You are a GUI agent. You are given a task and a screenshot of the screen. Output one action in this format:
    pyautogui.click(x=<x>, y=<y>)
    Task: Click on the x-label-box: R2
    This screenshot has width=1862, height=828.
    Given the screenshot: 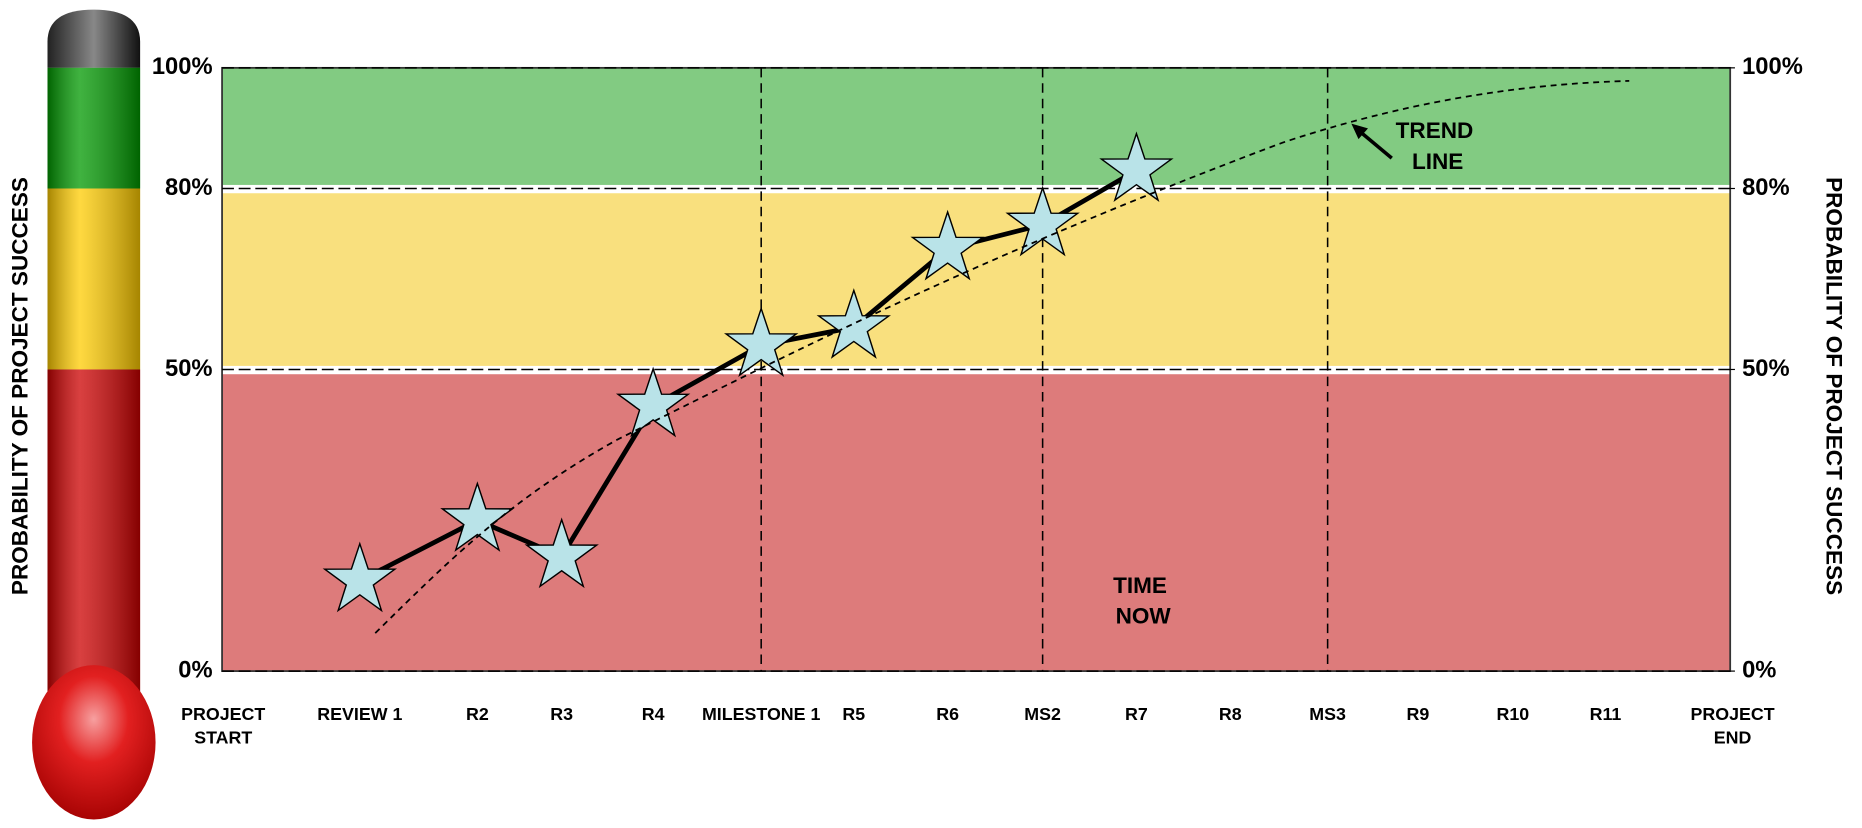 What is the action you would take?
    pyautogui.click(x=477, y=714)
    